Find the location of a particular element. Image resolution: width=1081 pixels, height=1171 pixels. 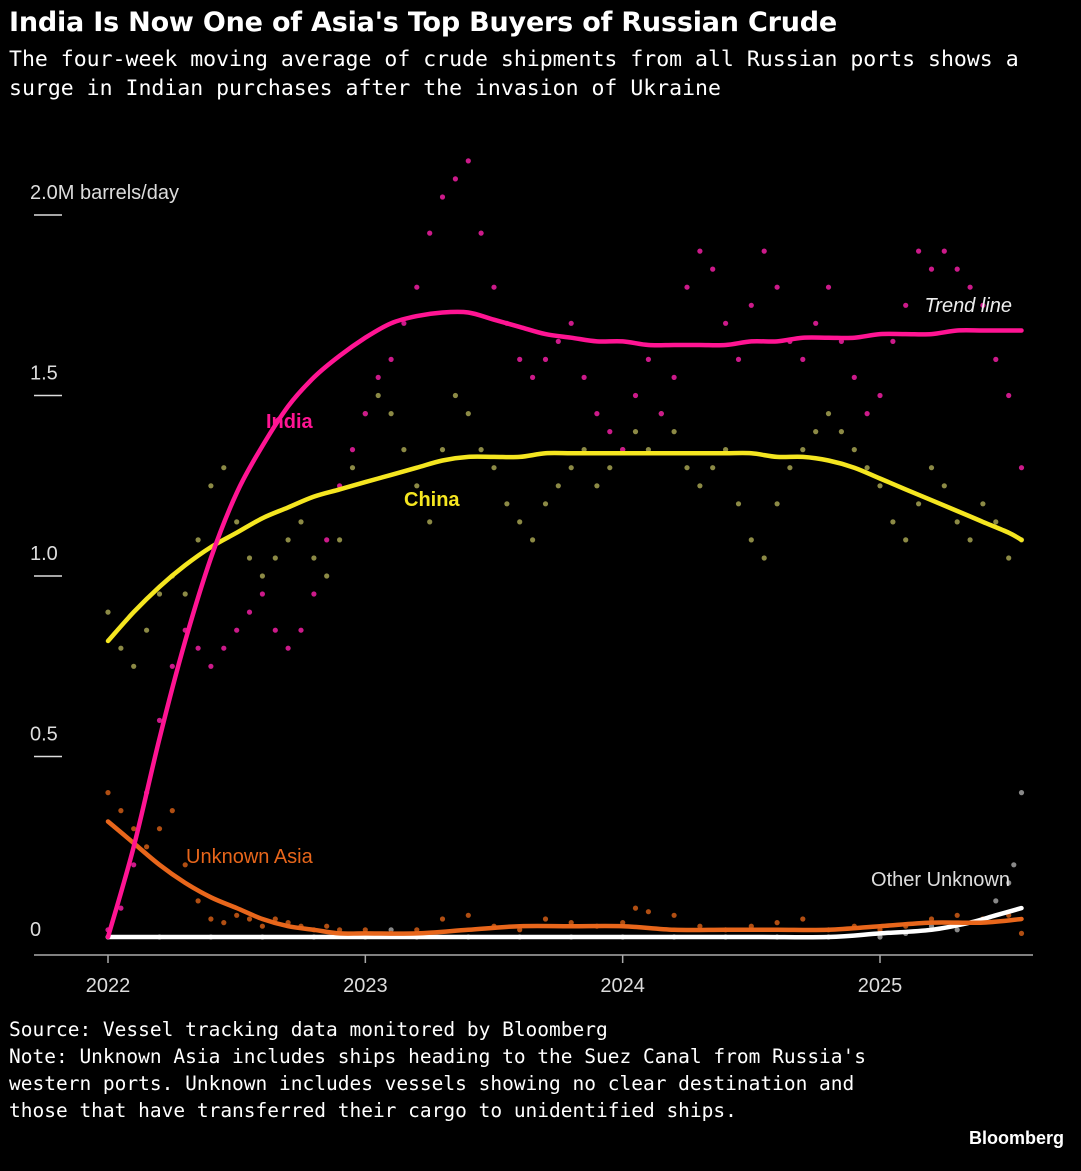

y-tick-label: 1.5 is located at coordinates (44, 374).